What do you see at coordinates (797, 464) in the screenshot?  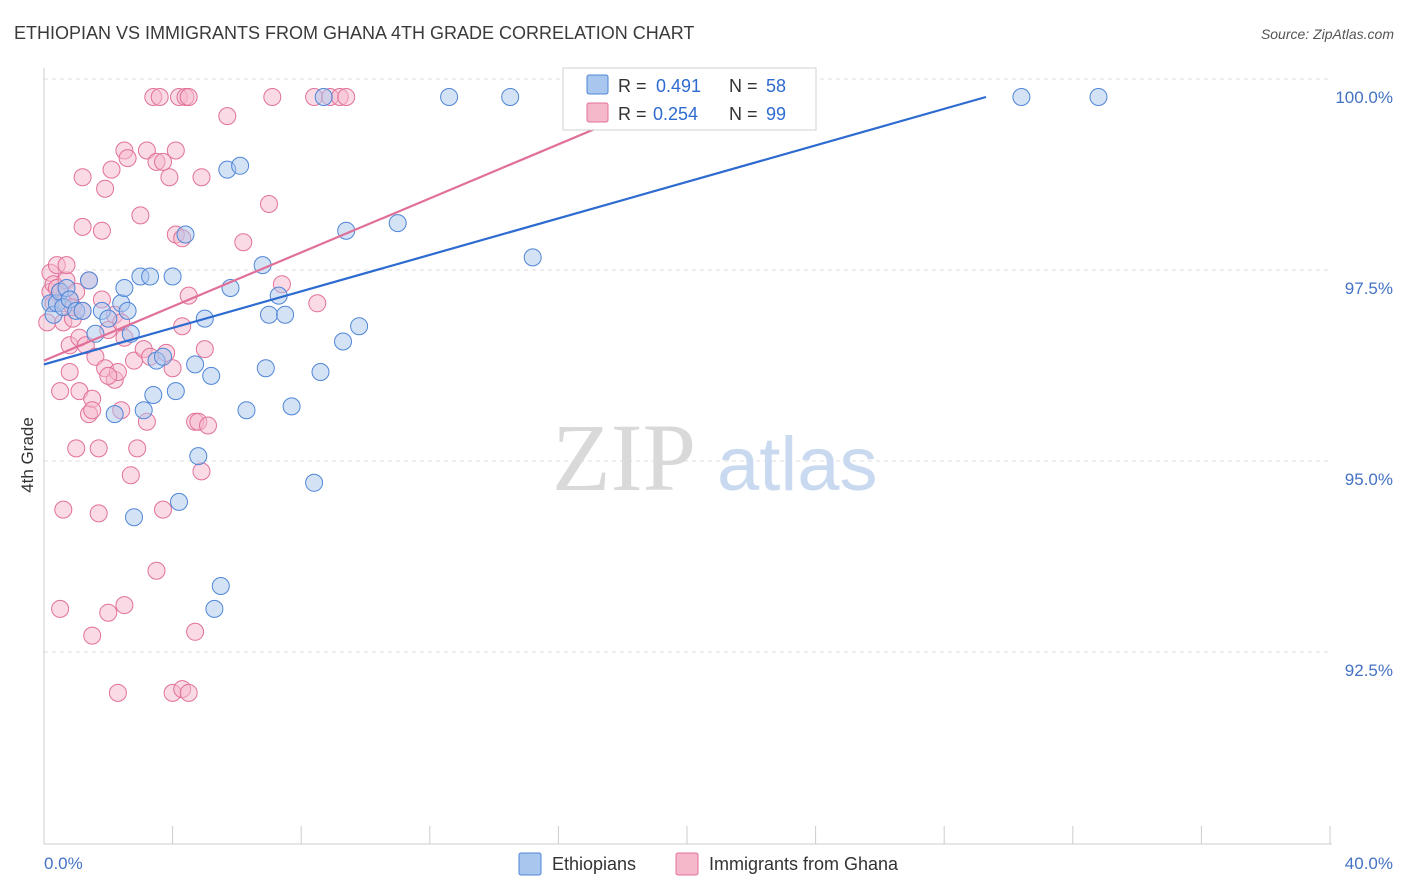 I see `watermark-atlas: atlas` at bounding box center [797, 464].